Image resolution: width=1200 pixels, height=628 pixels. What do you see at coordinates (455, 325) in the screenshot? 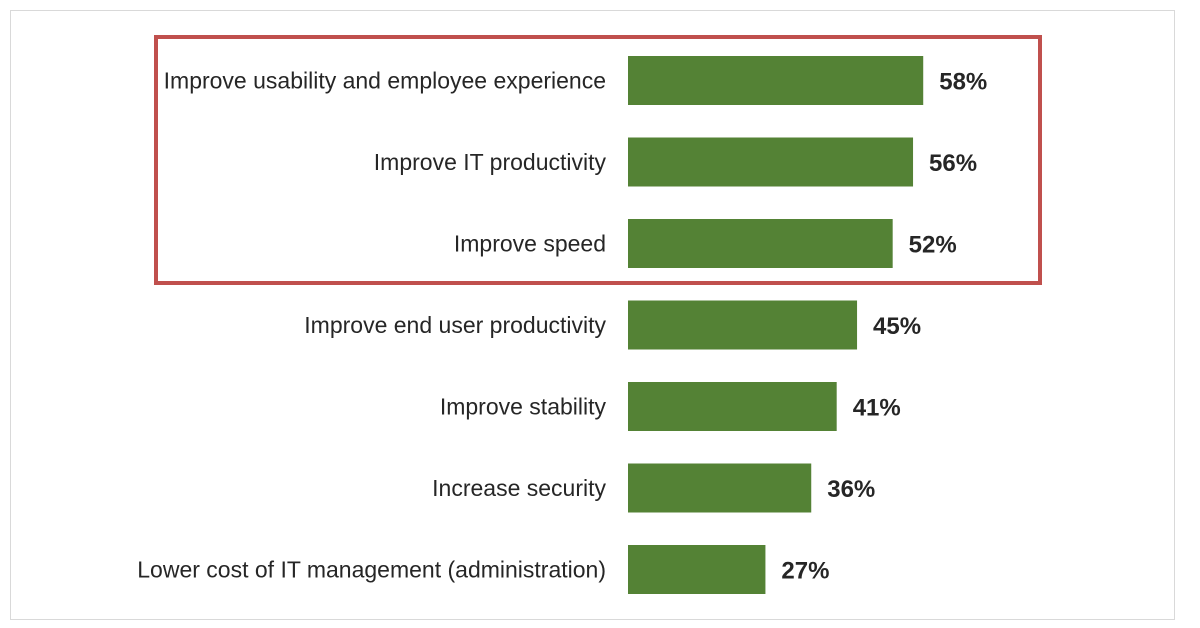
I see `category-label-3: Improve end user productivity` at bounding box center [455, 325].